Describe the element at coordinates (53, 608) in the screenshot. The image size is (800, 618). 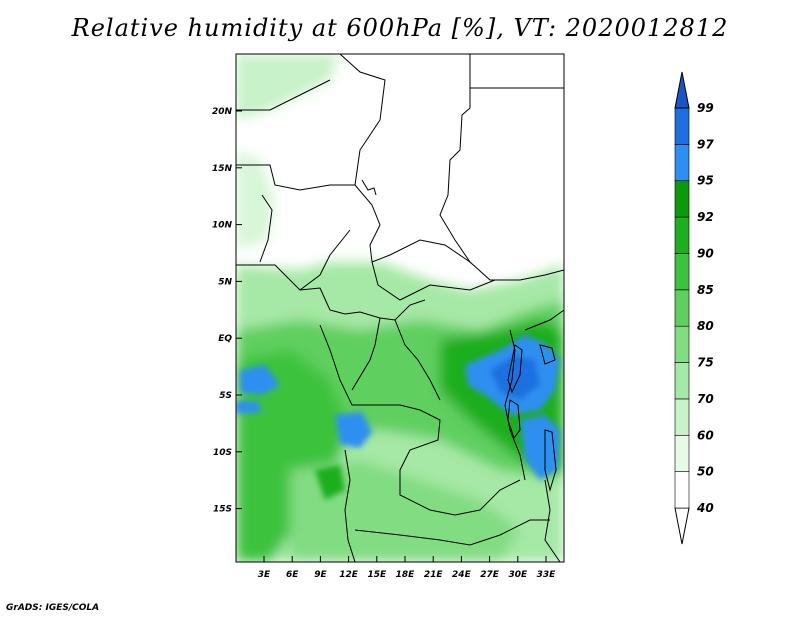
I see `credit-text: GrADS: IGES/COLA` at that location.